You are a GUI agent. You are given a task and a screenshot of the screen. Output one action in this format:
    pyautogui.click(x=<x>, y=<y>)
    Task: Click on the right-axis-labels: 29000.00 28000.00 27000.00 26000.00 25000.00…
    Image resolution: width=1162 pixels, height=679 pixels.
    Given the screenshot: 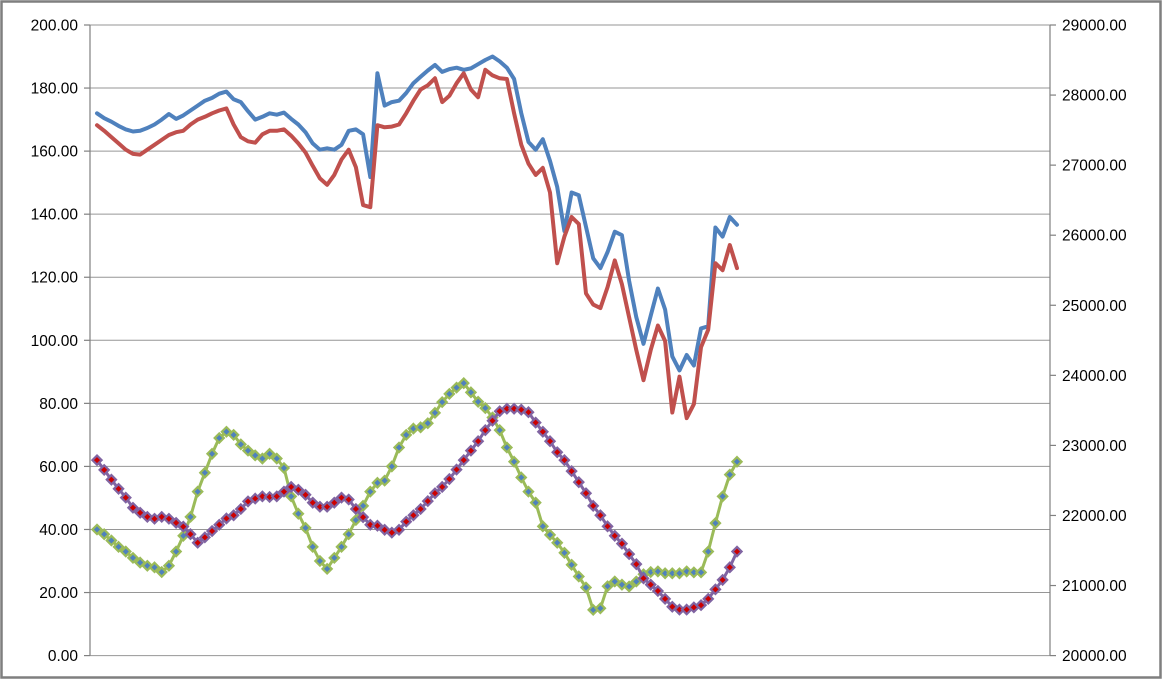 What is the action you would take?
    pyautogui.click(x=1094, y=342)
    